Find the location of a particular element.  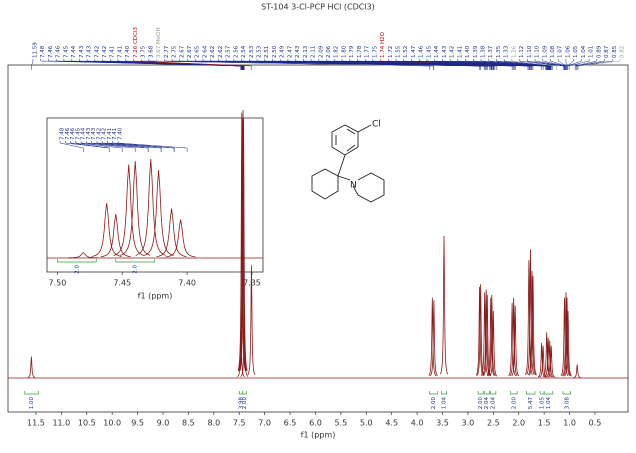

peak-label: 2.67 is located at coordinates (182, 51).